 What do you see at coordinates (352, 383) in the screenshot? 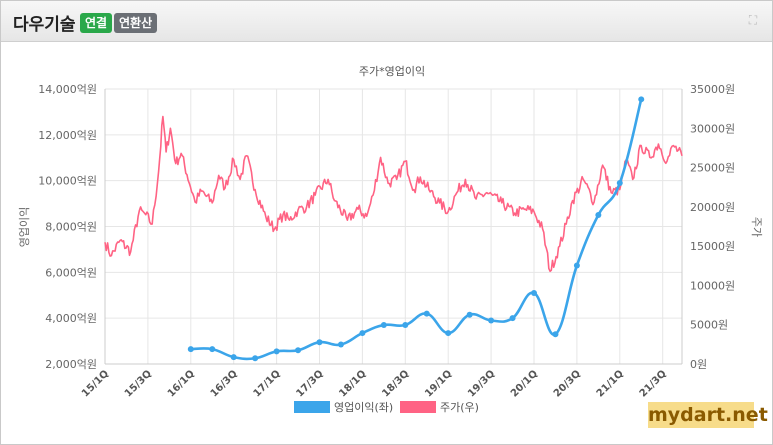
I see `x-tick-label: 18/1Q` at bounding box center [352, 383].